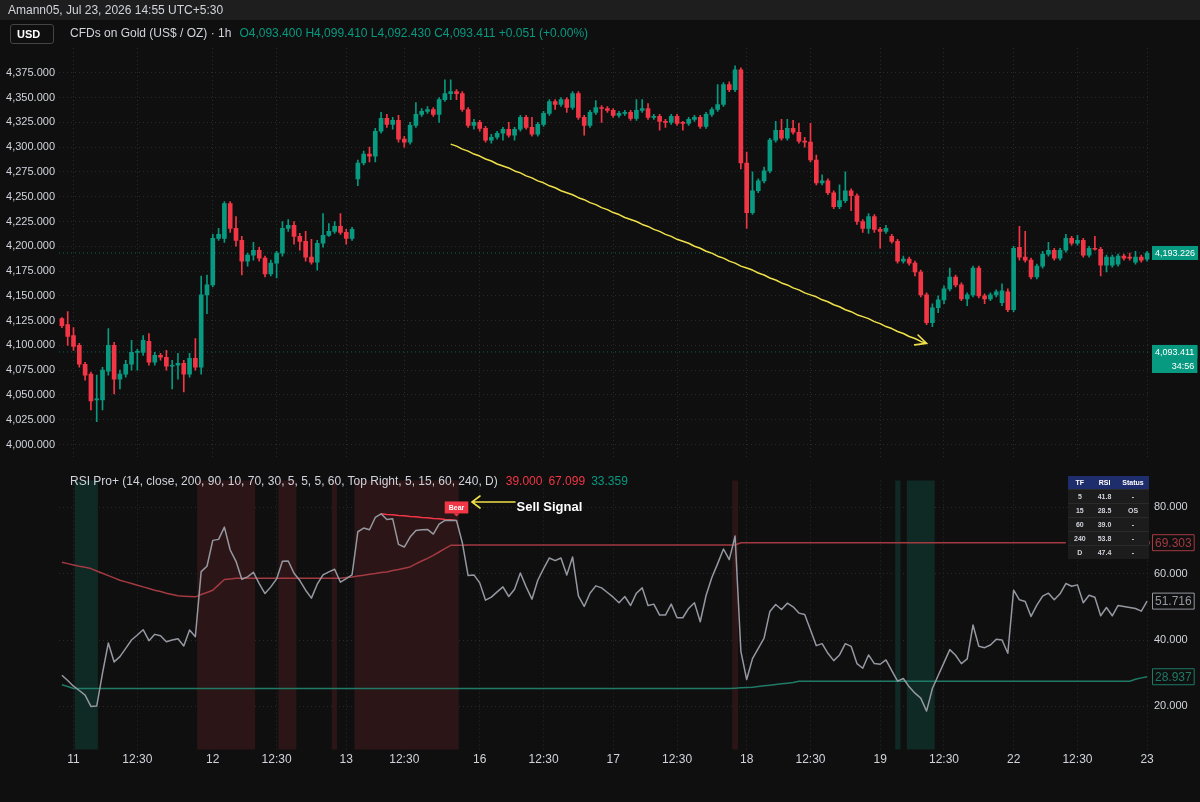 This screenshot has height=802, width=1200. Describe the element at coordinates (30, 245) in the screenshot. I see `y-tick-label: 4,200.000` at that location.